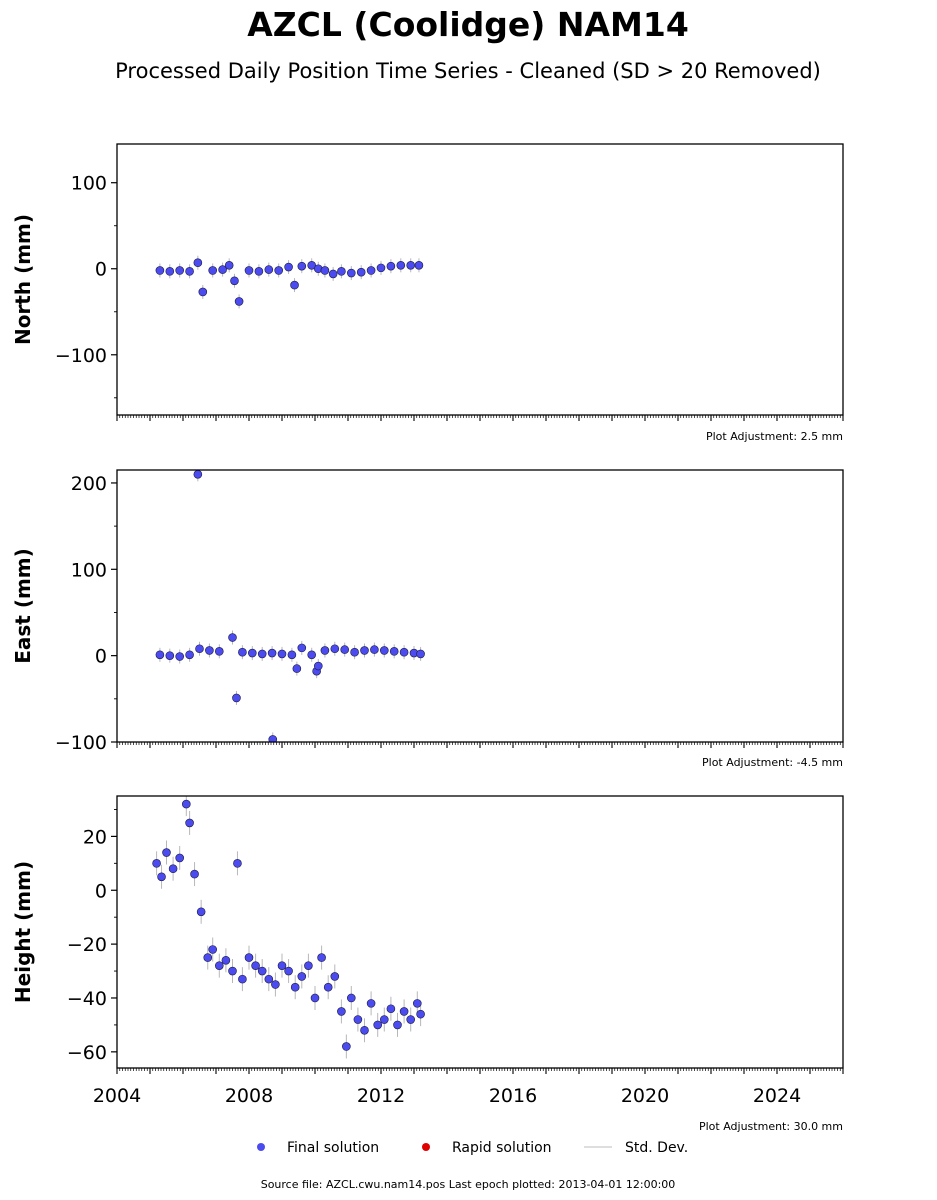 Image resolution: width=937 pixels, height=1200 pixels. I want to click on height-xtick-label: 2008, so click(249, 1096).